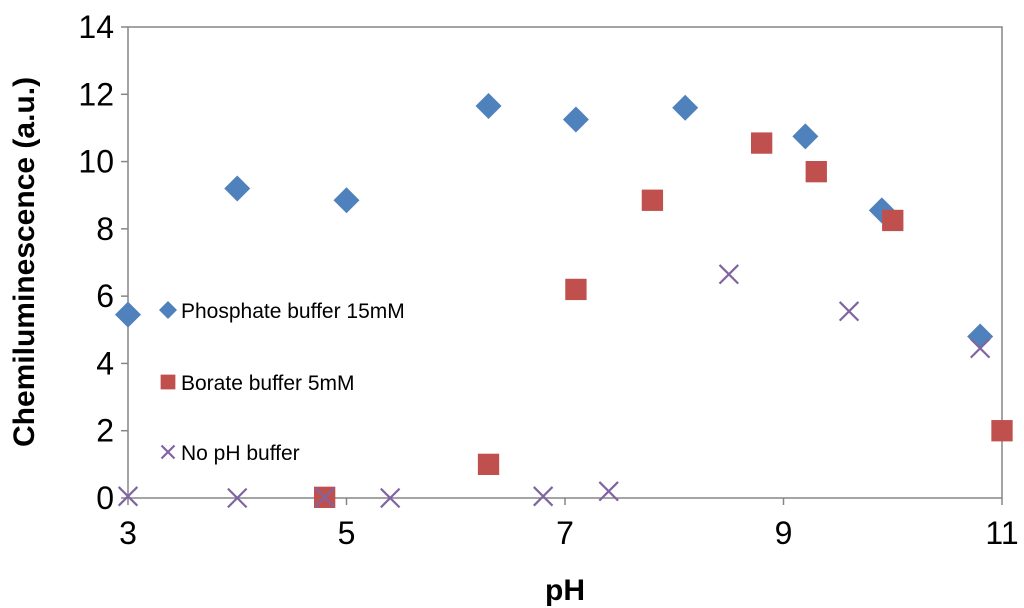 The image size is (1024, 608). I want to click on x-axis-ticks: 3 5 7 9 11, so click(569, 524).